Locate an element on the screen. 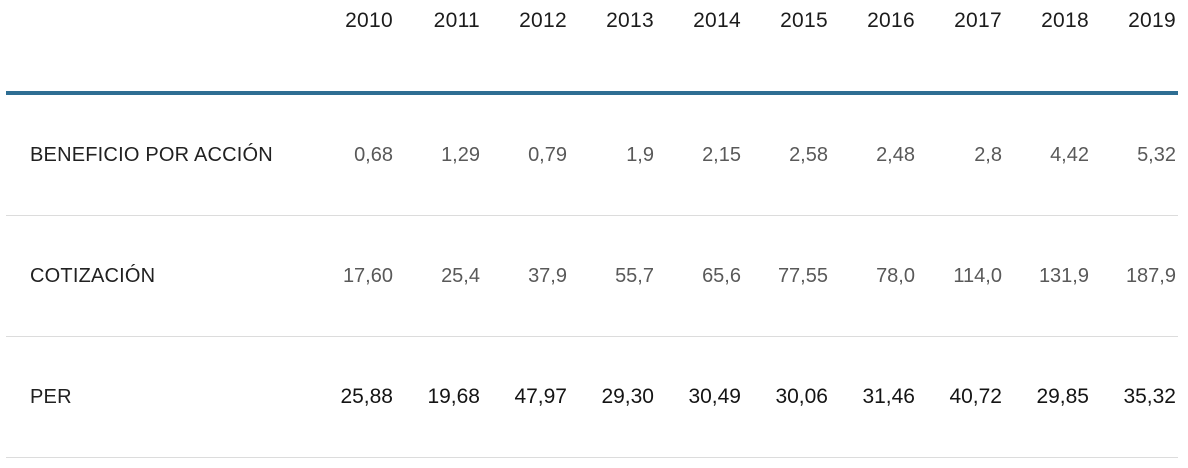 The image size is (1188, 468). year-header-2012: 2012 is located at coordinates (525, 47).